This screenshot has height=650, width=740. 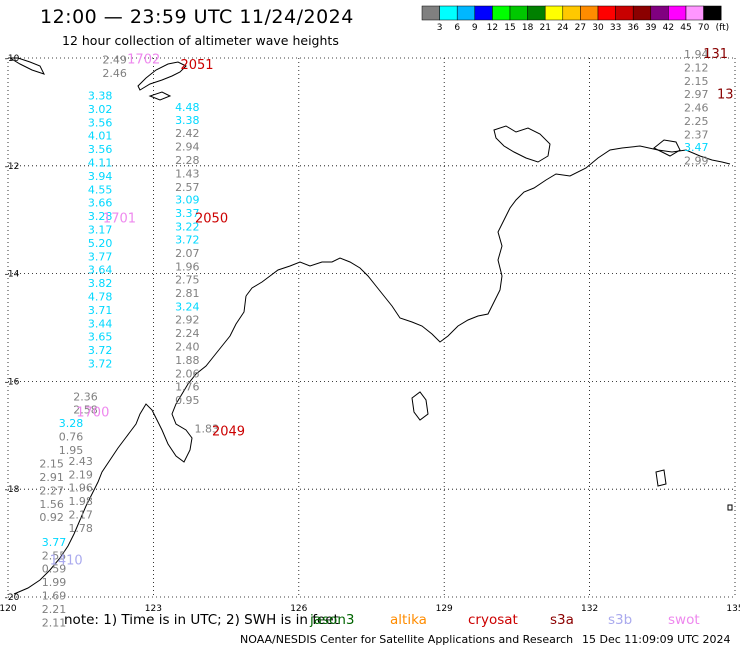 What do you see at coordinates (440, 28) in the screenshot?
I see `legend-label: 3` at bounding box center [440, 28].